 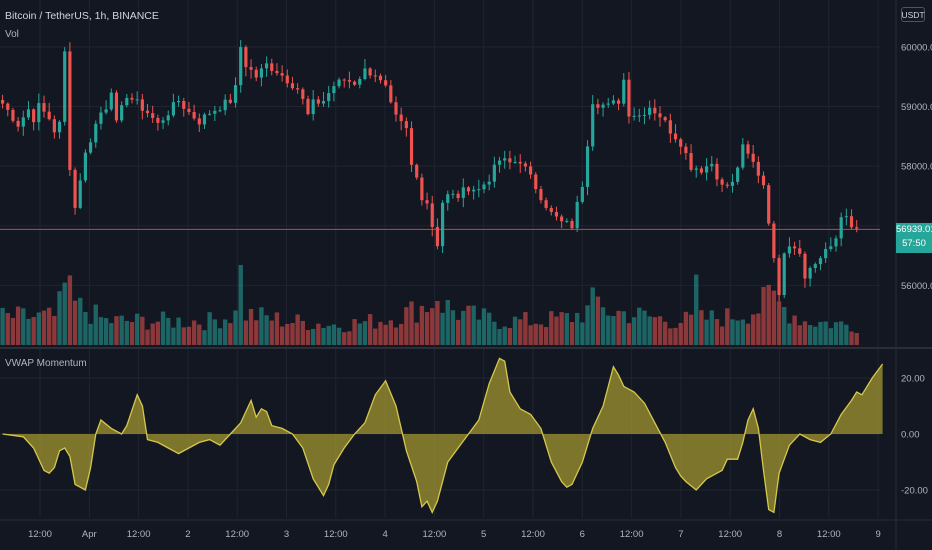 I want to click on symbol-title: Bitcoin / TetherUS, 1h, BINANCE, so click(x=82, y=16).